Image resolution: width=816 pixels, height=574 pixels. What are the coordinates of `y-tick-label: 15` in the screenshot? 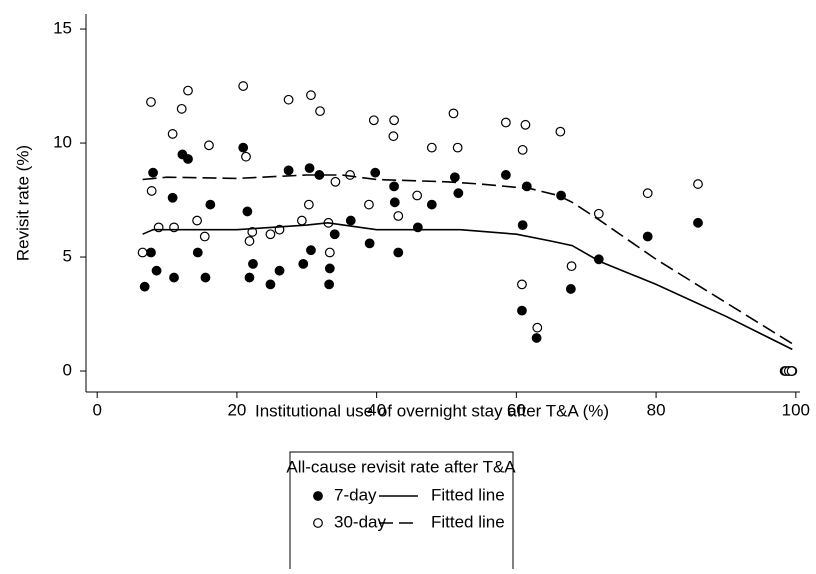 It's located at (62, 28).